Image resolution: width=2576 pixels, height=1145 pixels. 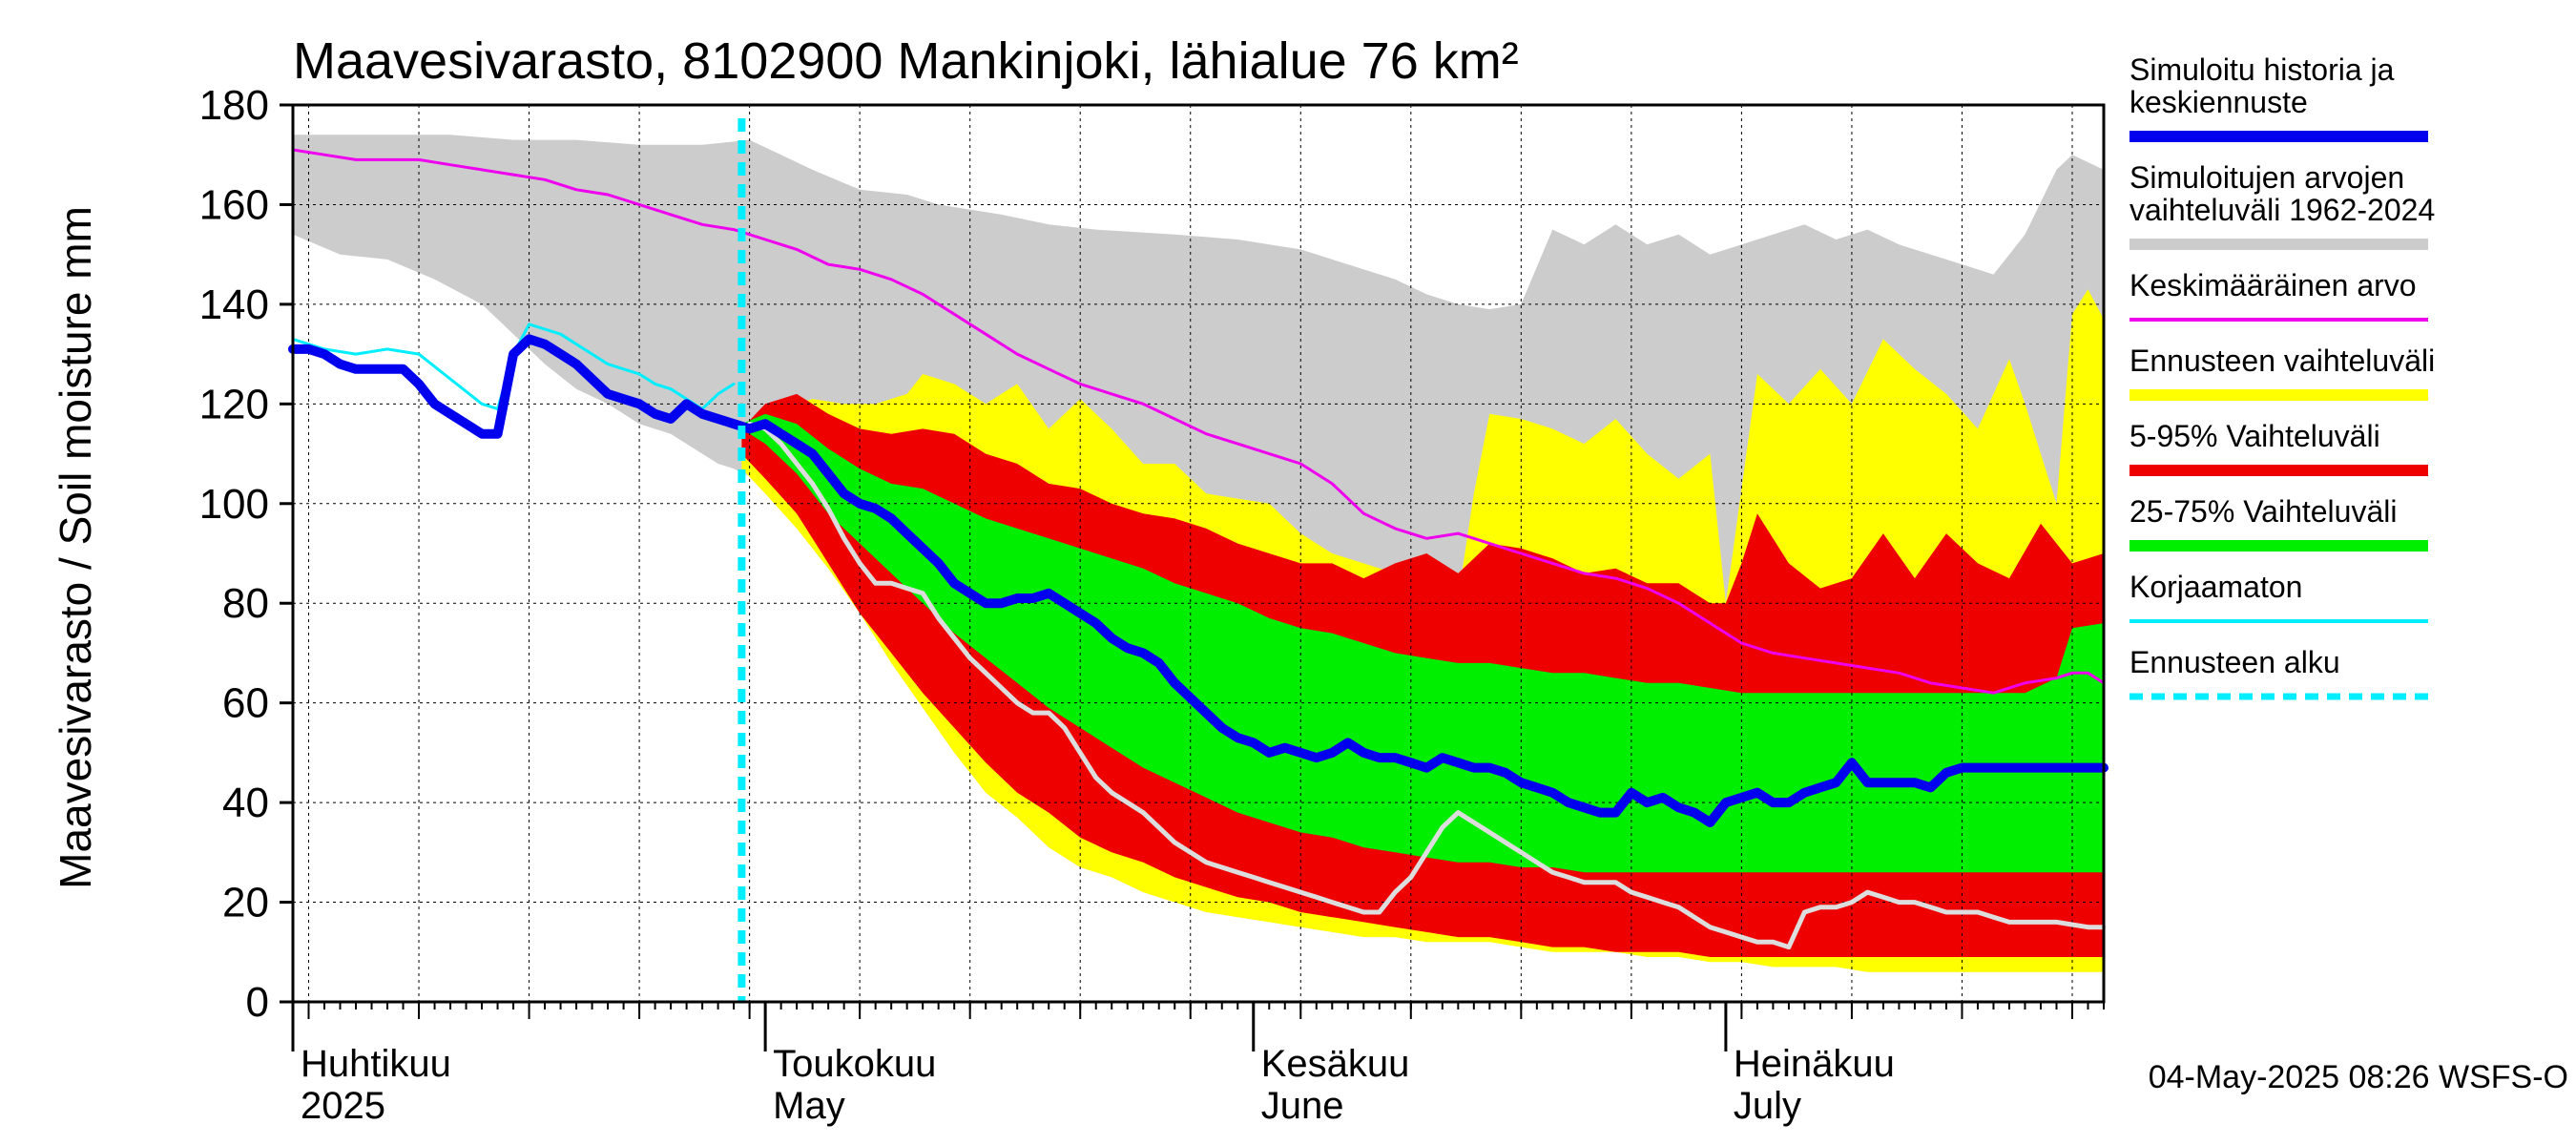 I want to click on legend-label: Ennusteen alku, so click(x=2234, y=662).